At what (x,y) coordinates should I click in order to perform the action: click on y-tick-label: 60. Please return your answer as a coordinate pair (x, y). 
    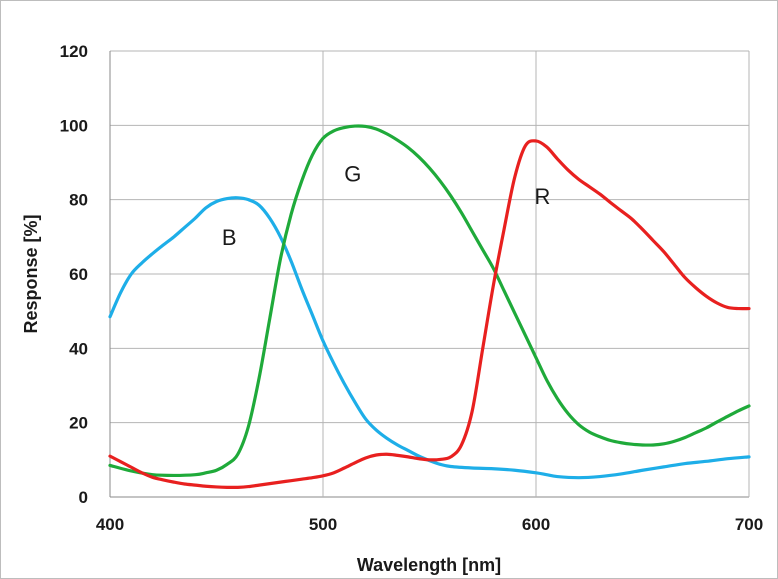
    Looking at the image, I should click on (78, 274).